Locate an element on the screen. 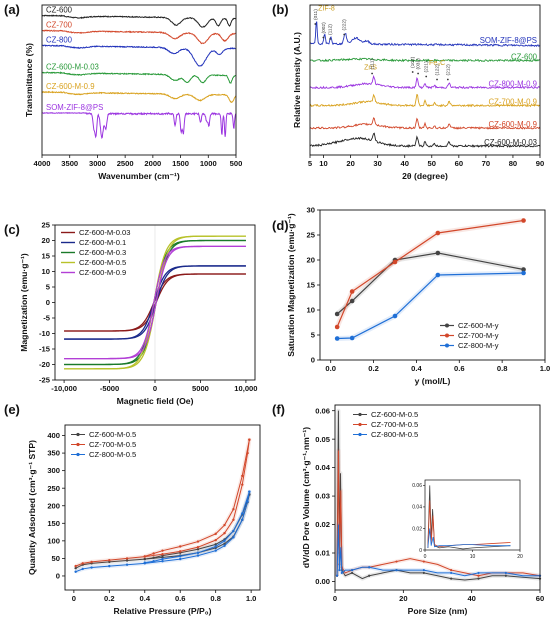 This screenshot has height=628, width=550. panel-f-y-tick-label: 0.00 is located at coordinates (322, 581).